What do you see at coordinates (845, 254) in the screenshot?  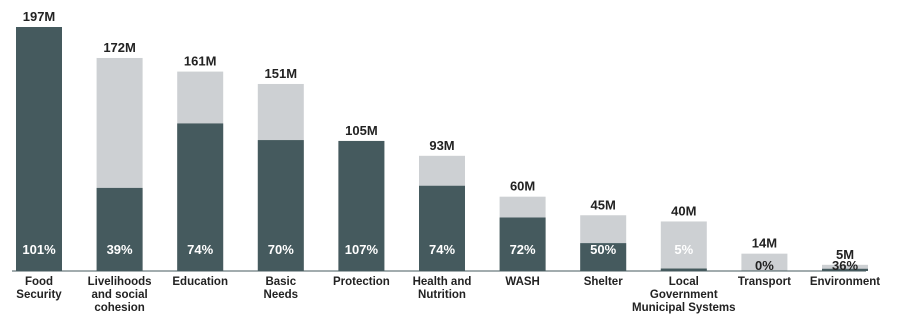 I see `value-label: 5M` at bounding box center [845, 254].